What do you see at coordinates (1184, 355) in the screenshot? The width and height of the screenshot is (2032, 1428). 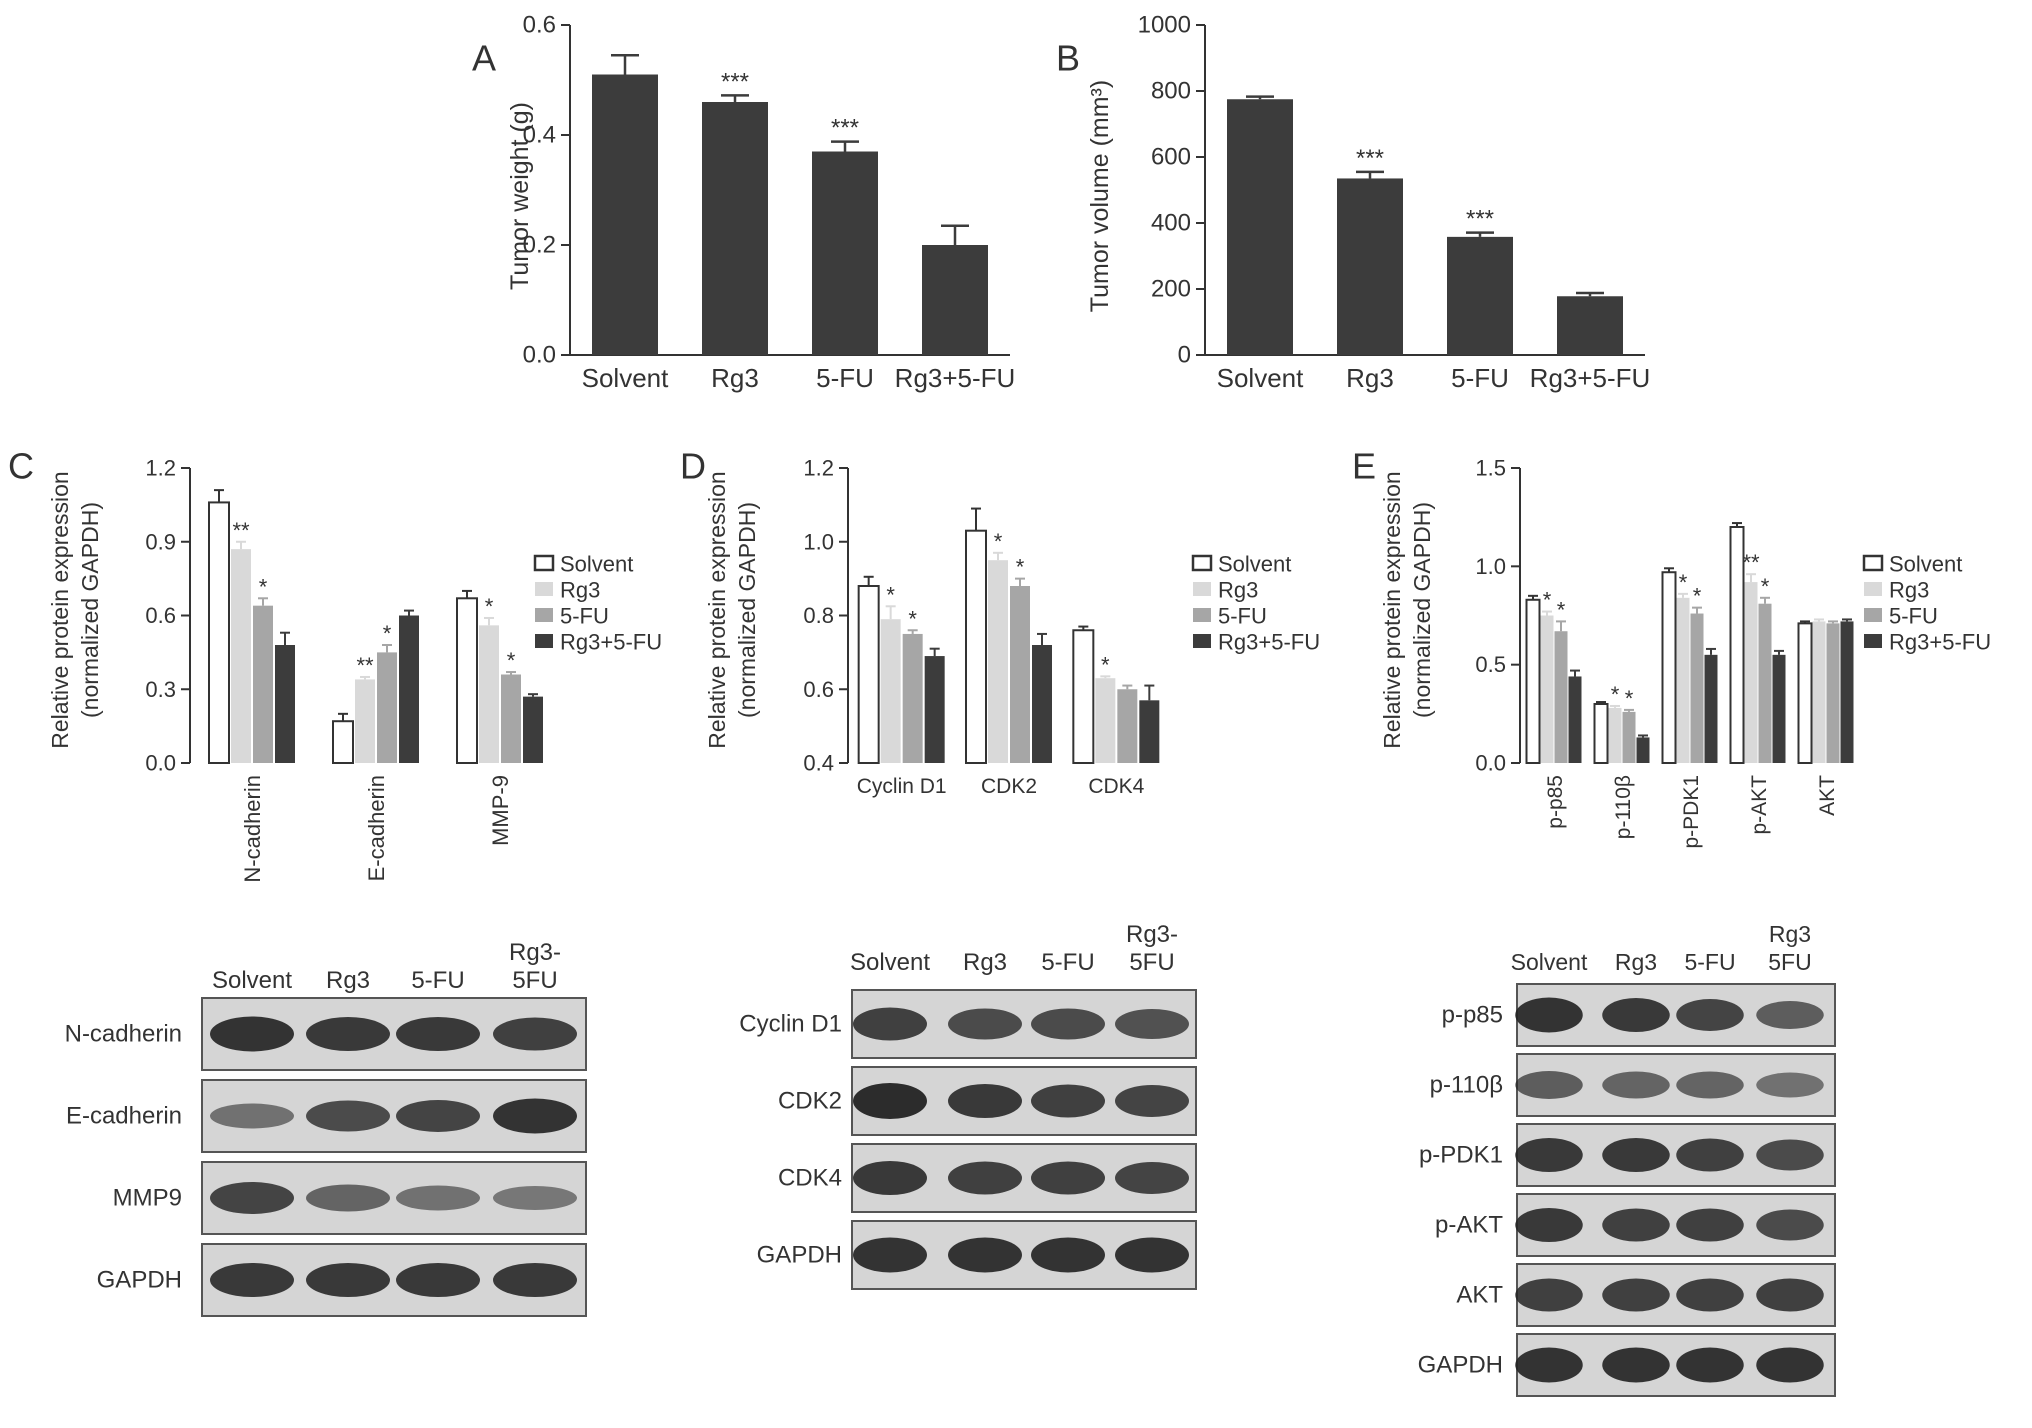 I see `y-tick-label: 0` at bounding box center [1184, 355].